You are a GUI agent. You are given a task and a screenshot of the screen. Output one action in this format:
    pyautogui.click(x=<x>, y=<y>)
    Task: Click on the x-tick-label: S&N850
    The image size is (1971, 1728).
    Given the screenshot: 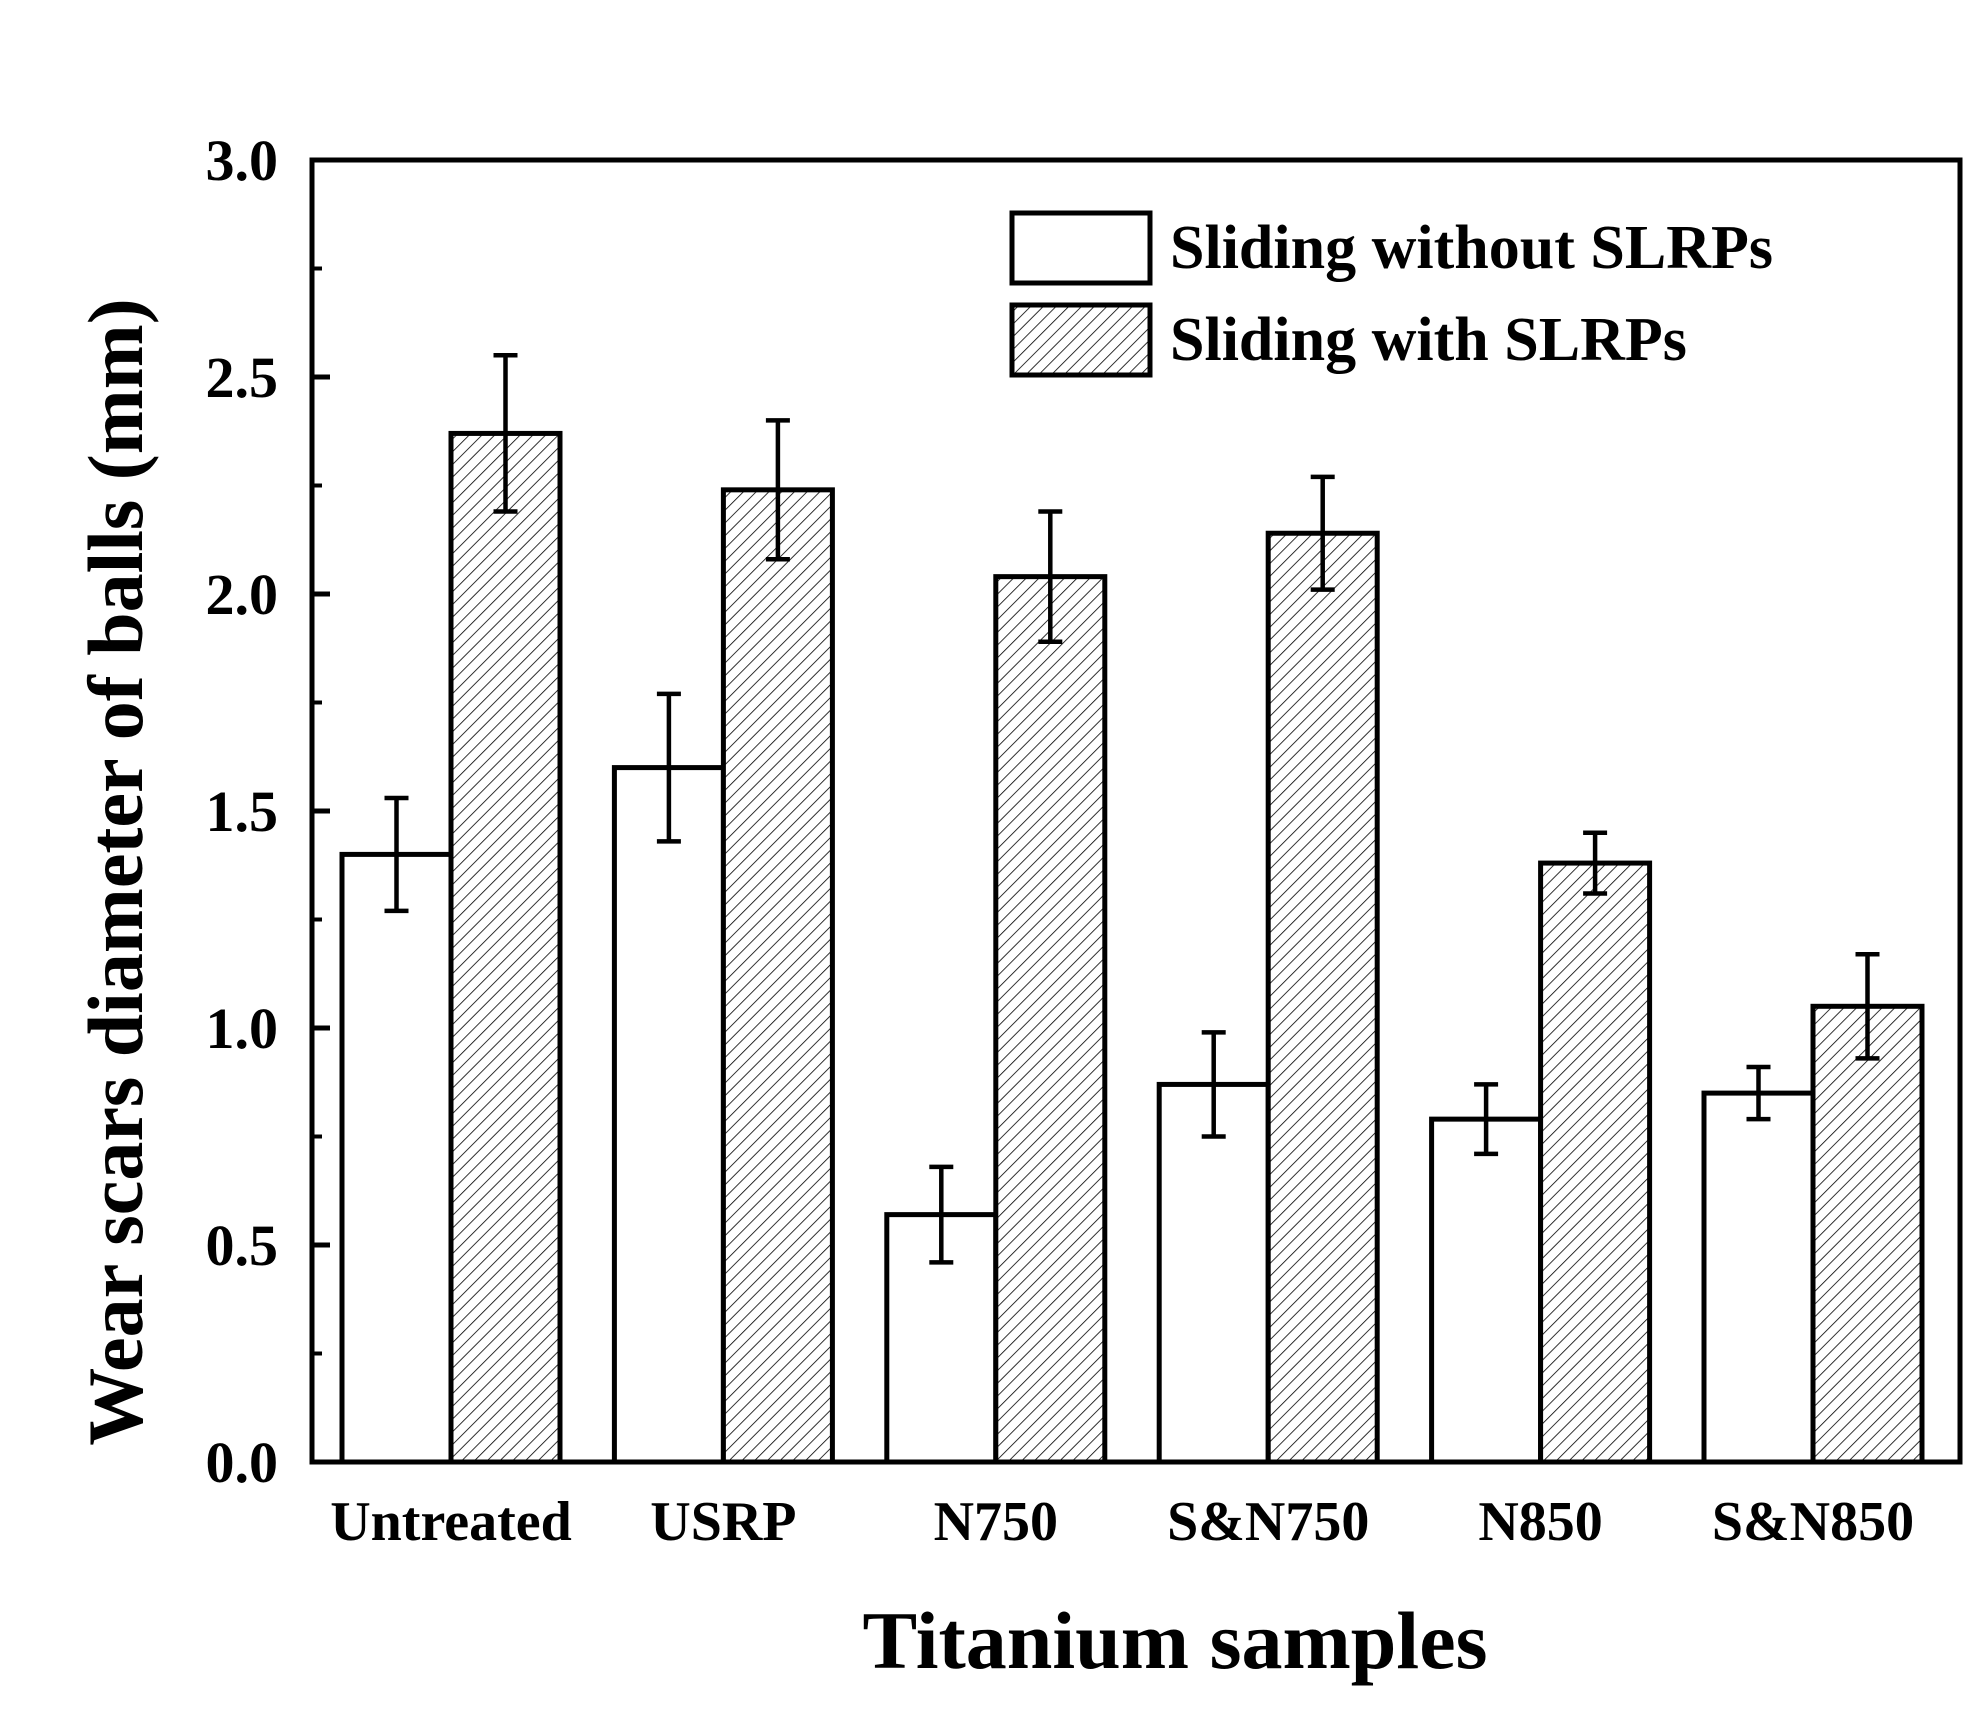 What is the action you would take?
    pyautogui.click(x=1813, y=1522)
    